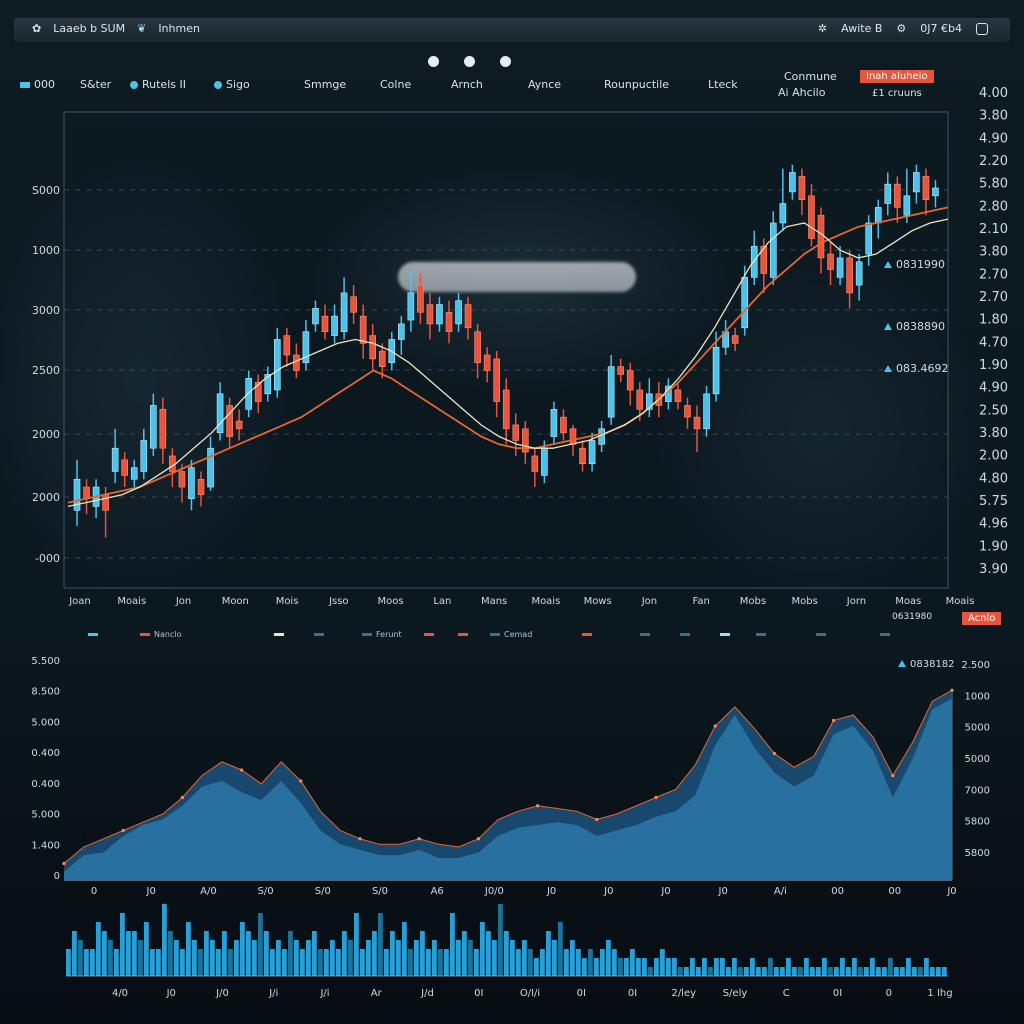  Describe the element at coordinates (993, 93) in the screenshot. I see `right-axis-label: 4.00` at that location.